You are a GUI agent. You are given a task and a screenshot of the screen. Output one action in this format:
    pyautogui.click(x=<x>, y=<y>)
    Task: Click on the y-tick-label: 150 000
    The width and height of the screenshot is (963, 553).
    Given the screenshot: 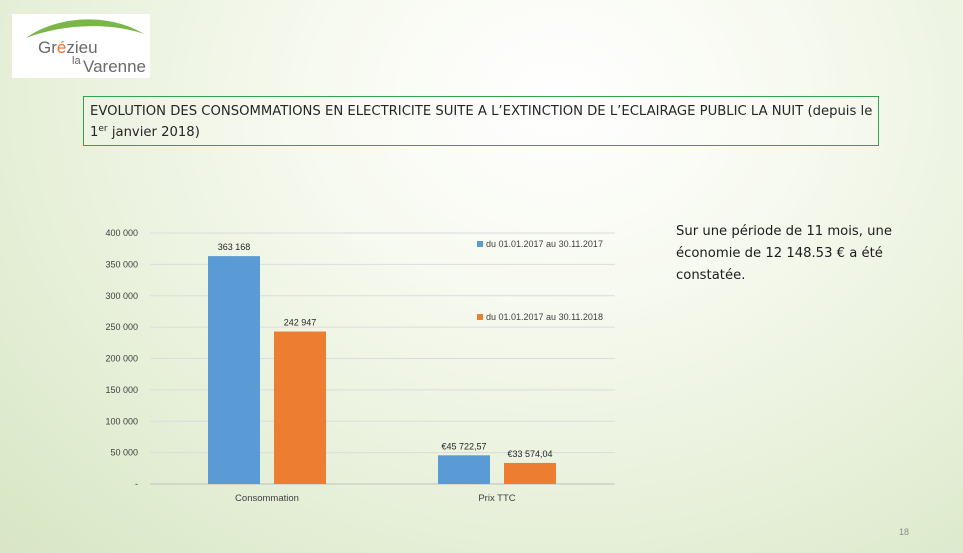 What is the action you would take?
    pyautogui.click(x=121, y=390)
    